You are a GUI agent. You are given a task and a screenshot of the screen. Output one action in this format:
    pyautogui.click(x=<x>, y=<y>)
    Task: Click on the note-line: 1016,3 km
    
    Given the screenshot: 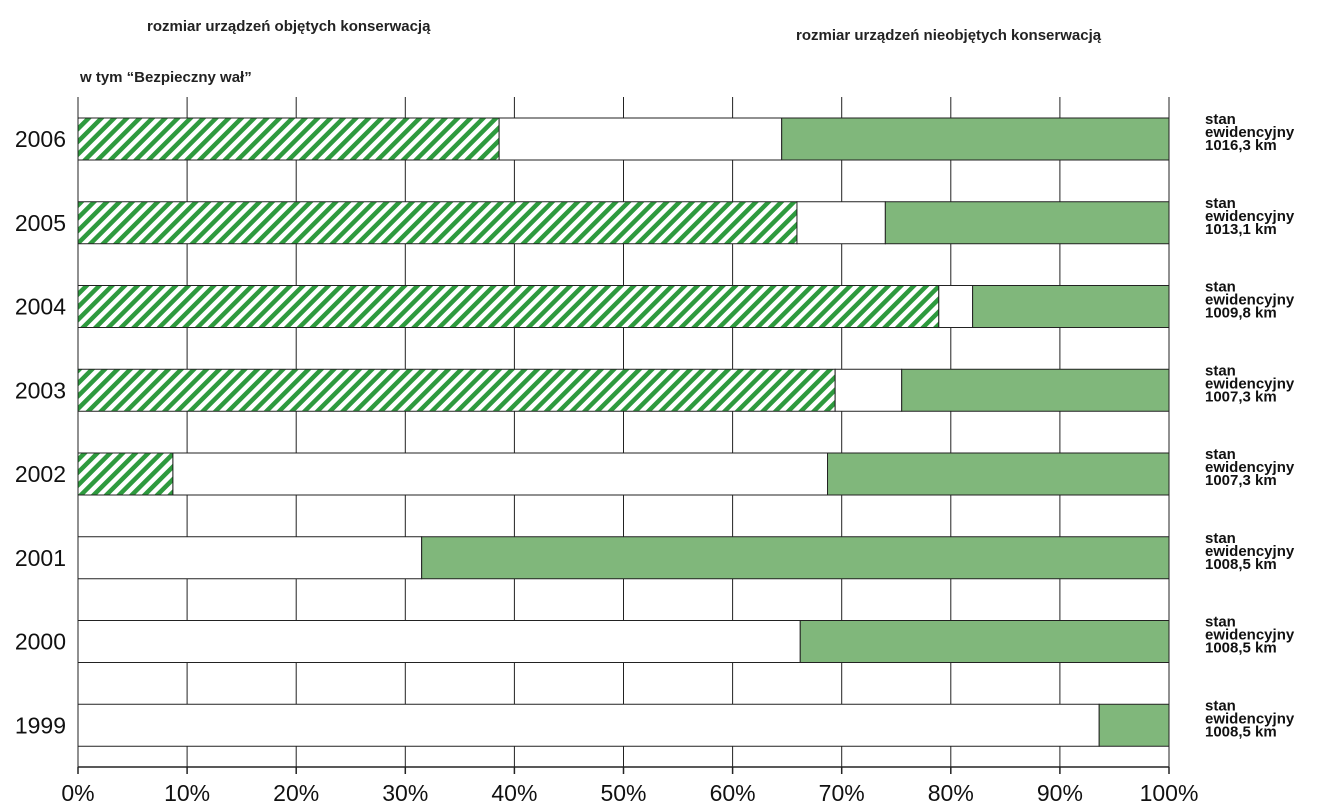 What is the action you would take?
    pyautogui.click(x=1241, y=145)
    